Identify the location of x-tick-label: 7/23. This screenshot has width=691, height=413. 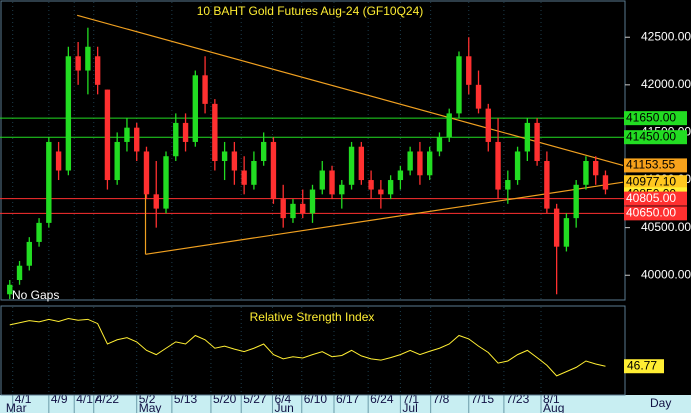
(518, 399).